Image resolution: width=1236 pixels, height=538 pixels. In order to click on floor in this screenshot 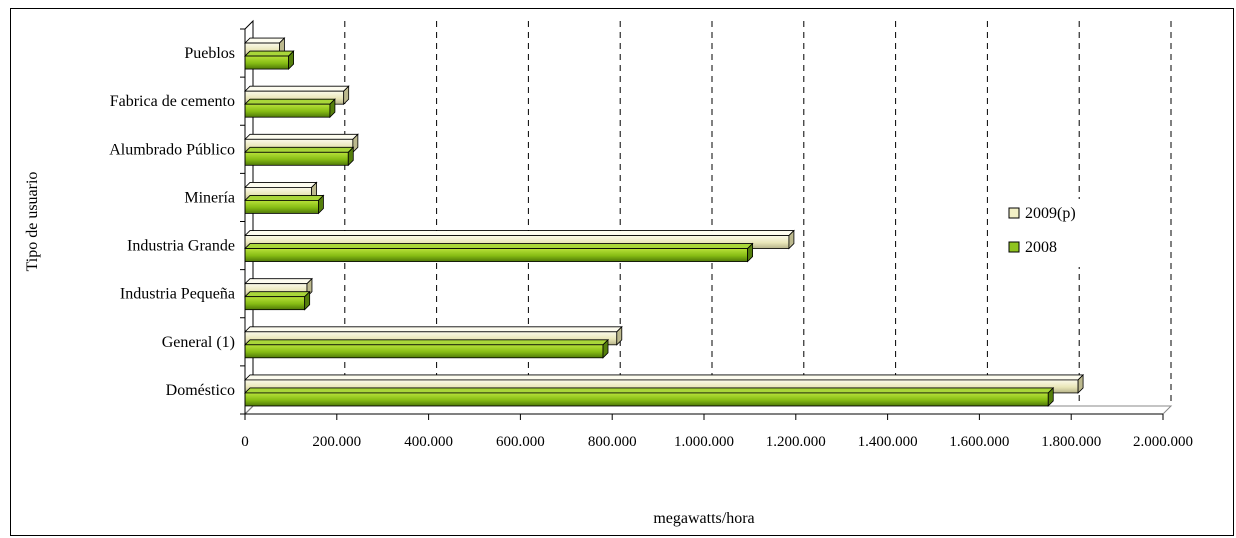, I will do `click(708, 410)`.